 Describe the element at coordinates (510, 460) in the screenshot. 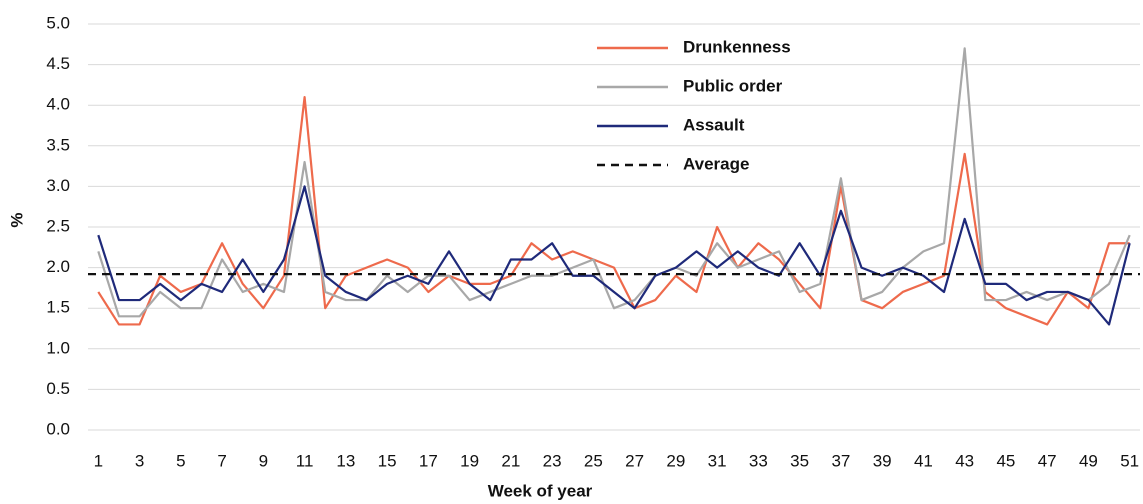

I see `x-tick-label: 21` at that location.